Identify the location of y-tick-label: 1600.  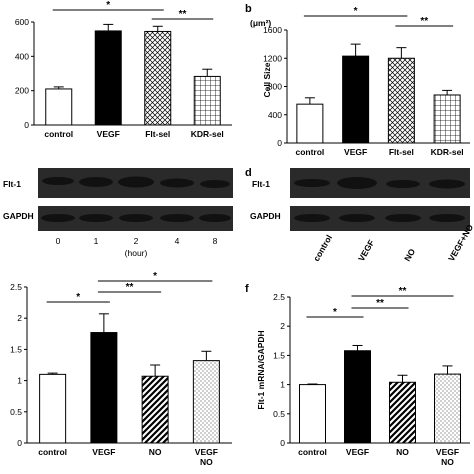
(272, 30).